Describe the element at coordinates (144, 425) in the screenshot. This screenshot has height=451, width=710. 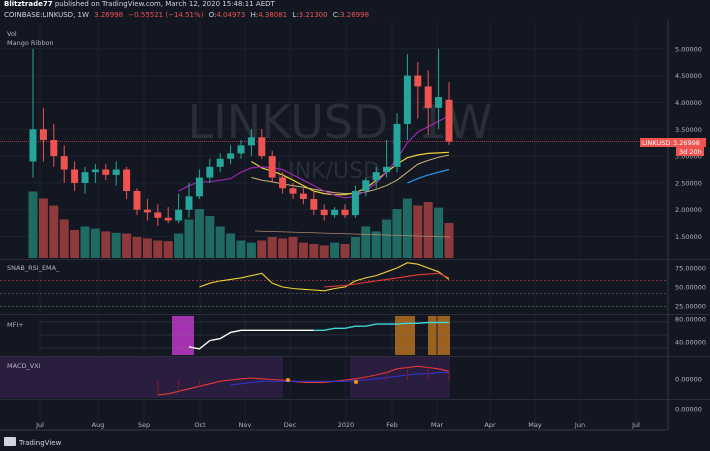
I see `time-tick-label: Sep` at that location.